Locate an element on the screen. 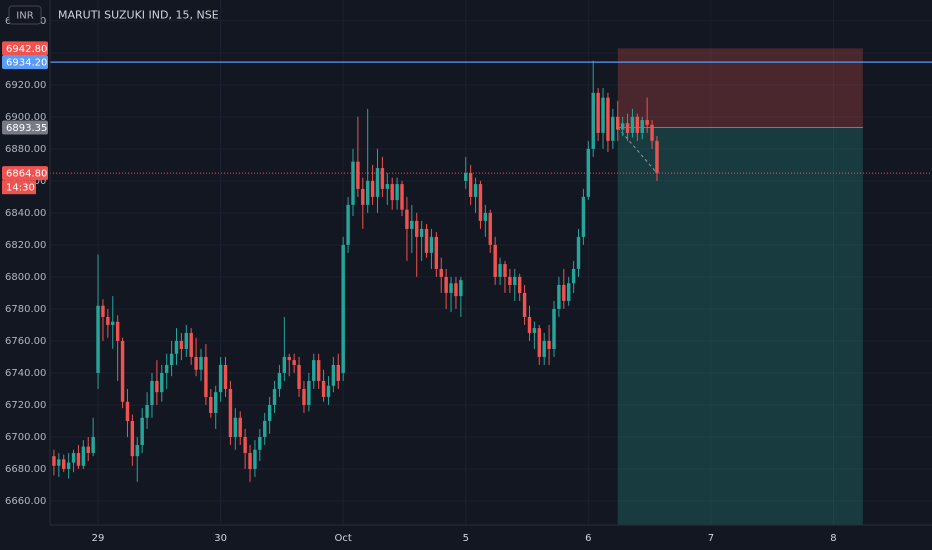 The width and height of the screenshot is (932, 550). x-tick-label: 7 is located at coordinates (711, 538).